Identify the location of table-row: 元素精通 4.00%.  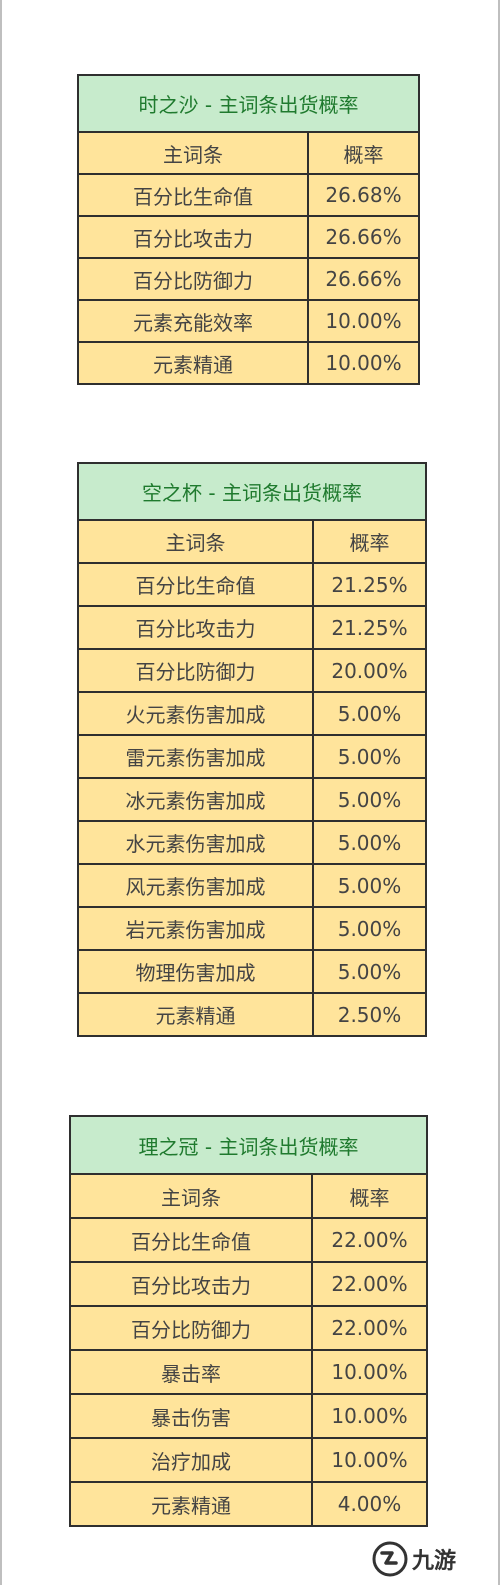
(248, 1504).